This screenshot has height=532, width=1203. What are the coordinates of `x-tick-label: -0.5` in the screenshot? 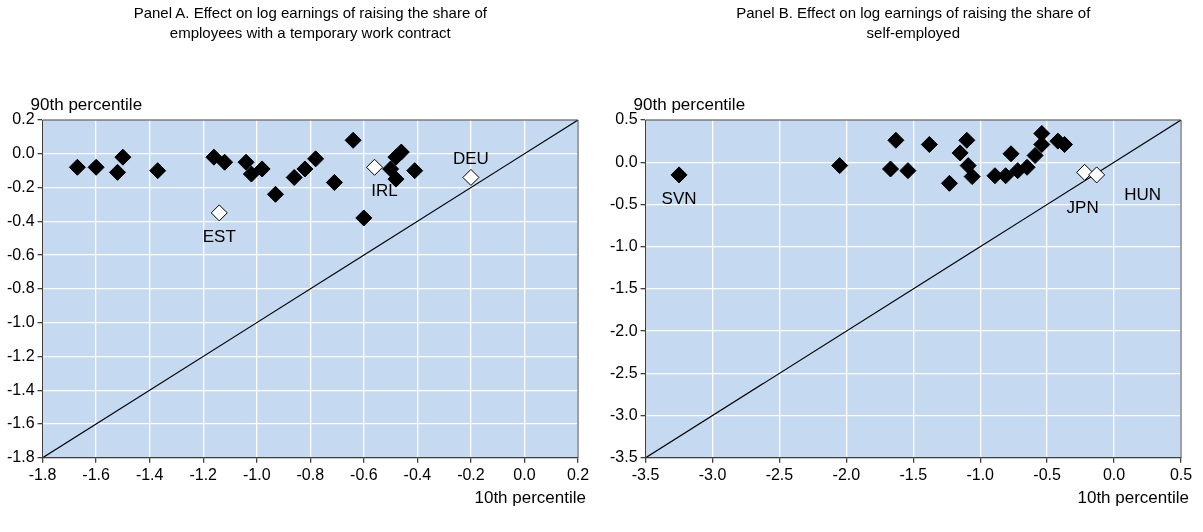 It's located at (1047, 474).